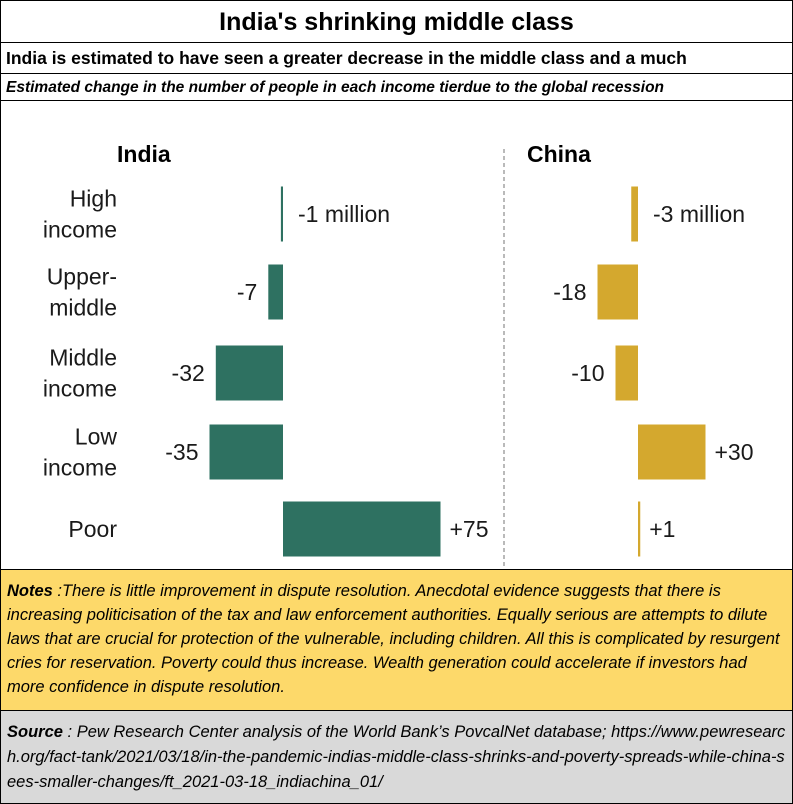 This screenshot has height=804, width=793. Describe the element at coordinates (662, 529) in the screenshot. I see `data-label: +1` at that location.